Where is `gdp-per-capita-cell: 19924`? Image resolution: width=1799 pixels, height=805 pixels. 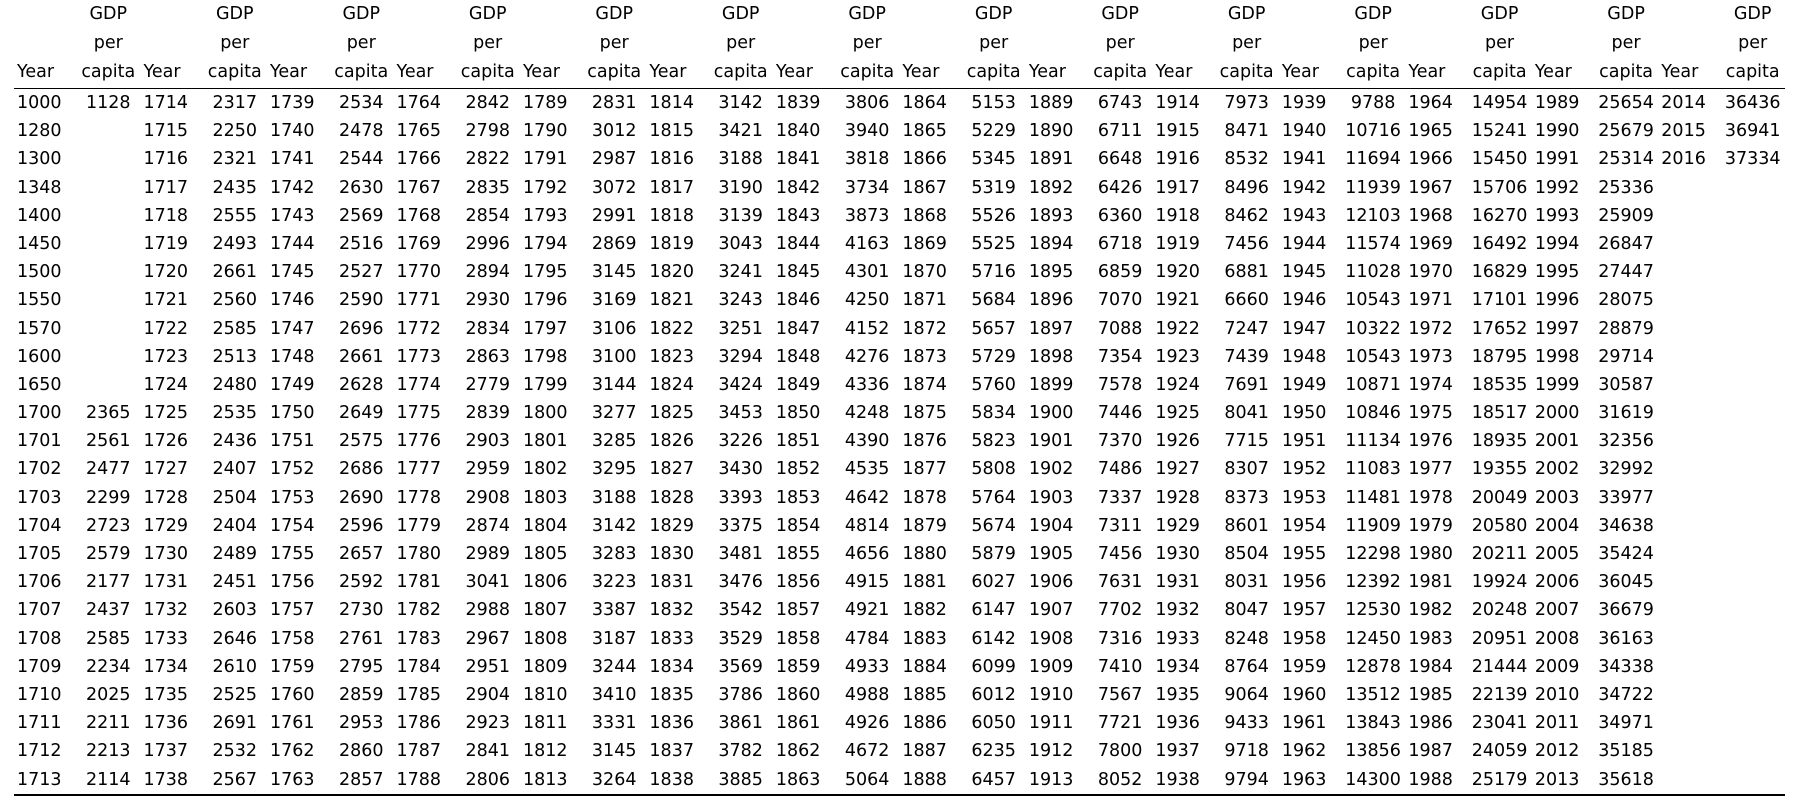
gdp-per-capita-cell: 19924 is located at coordinates (1499, 582).